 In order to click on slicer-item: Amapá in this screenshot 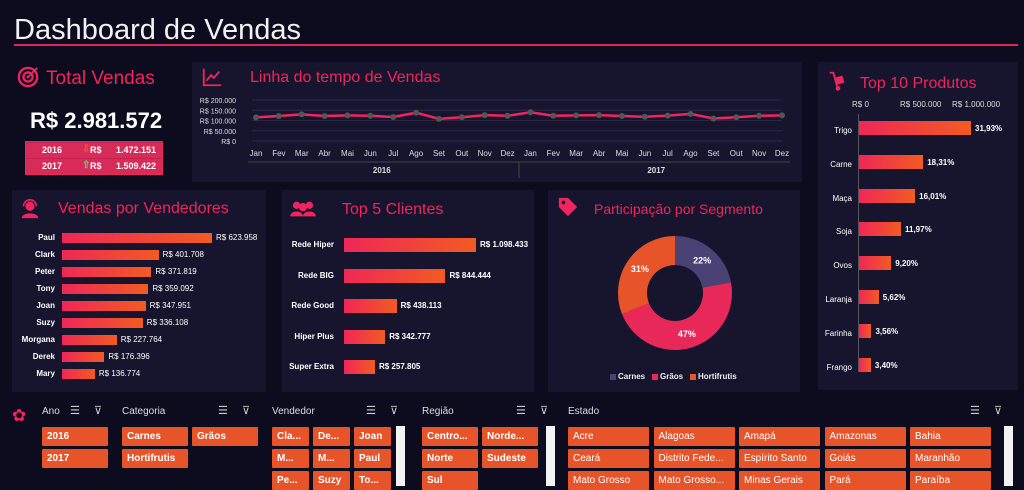, I will do `click(779, 436)`.